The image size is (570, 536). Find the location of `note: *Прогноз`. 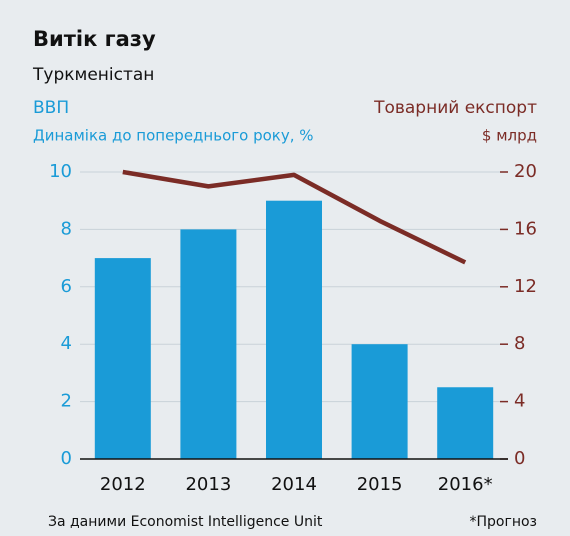

note: *Прогноз is located at coordinates (504, 522).